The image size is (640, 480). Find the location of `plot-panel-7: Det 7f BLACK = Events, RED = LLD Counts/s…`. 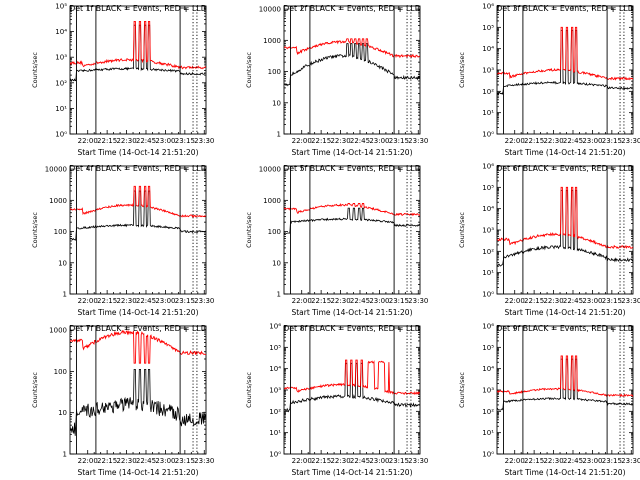

plot-panel-7: Det 7f BLACK = Events, RED = LLD Counts/s… is located at coordinates (122, 400).